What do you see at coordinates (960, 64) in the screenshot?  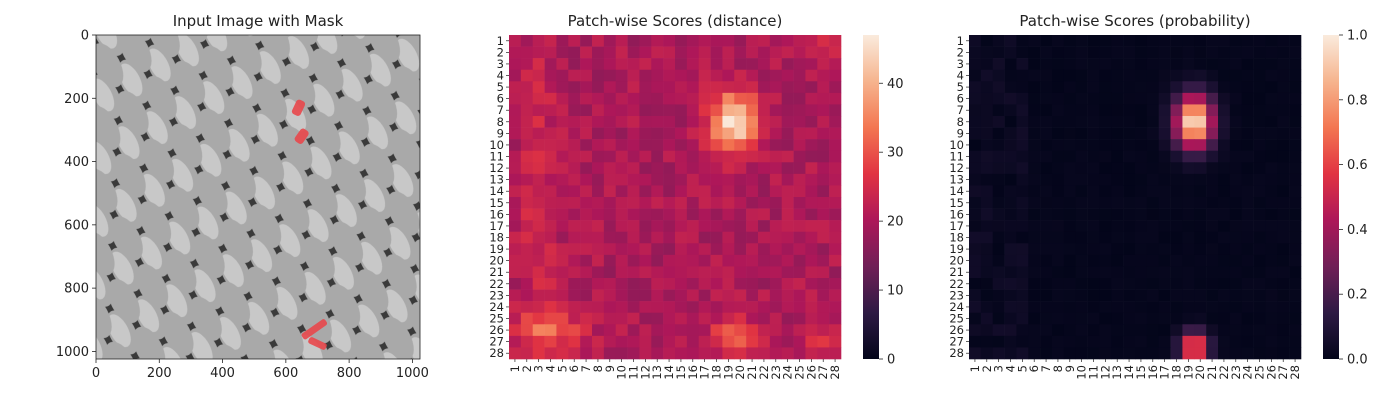 I see `row-label: 3` at bounding box center [960, 64].